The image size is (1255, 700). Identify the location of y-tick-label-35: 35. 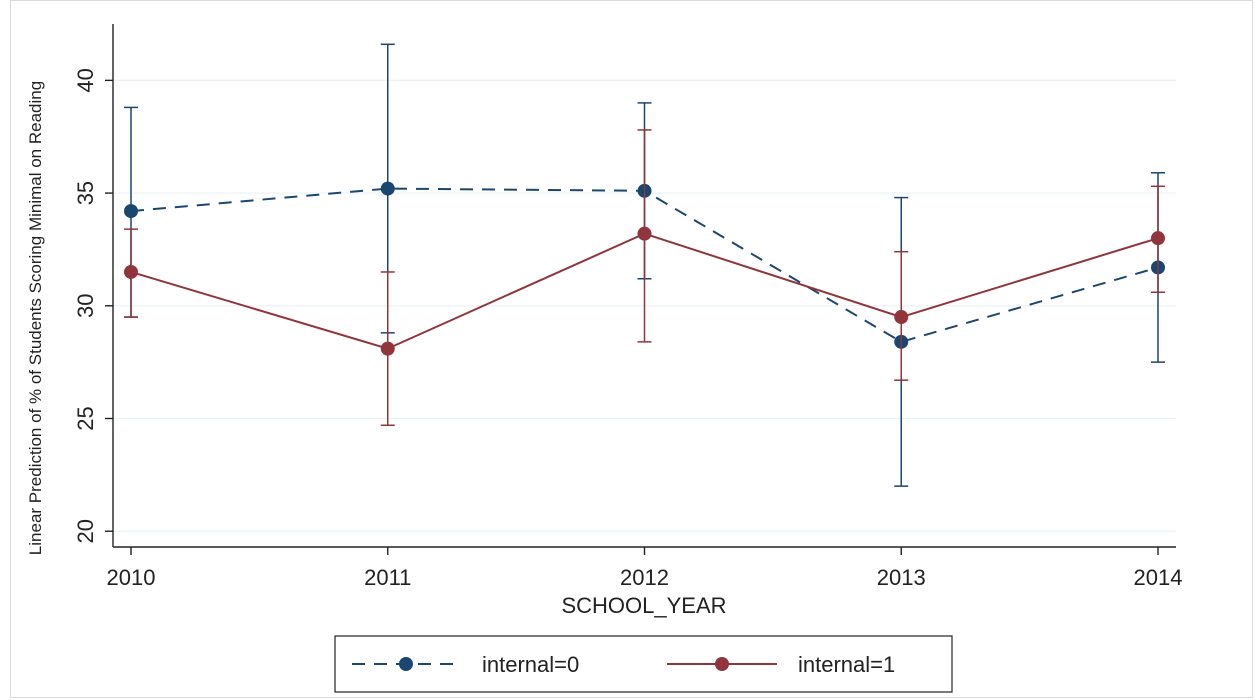
(85, 193).